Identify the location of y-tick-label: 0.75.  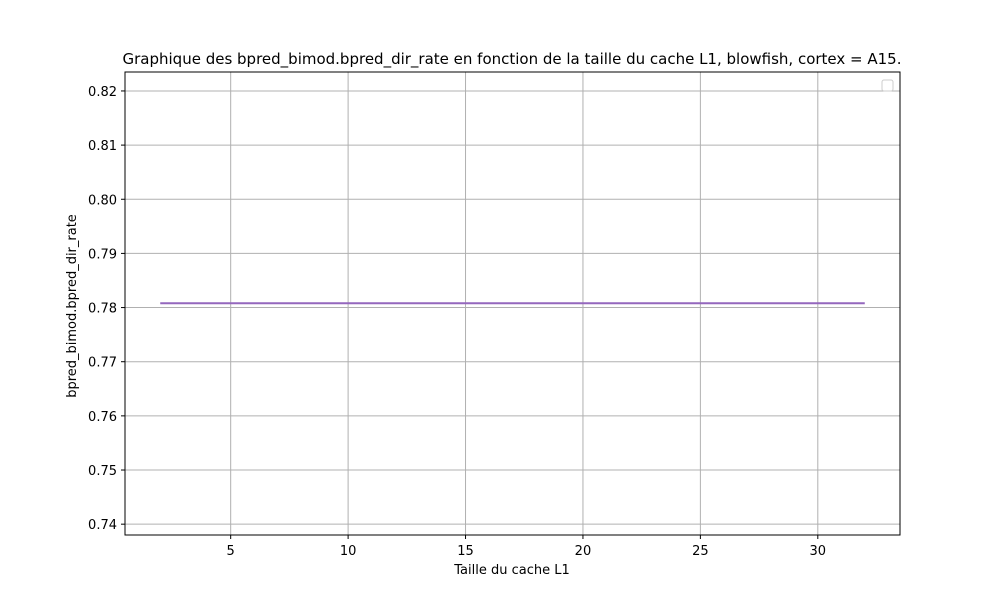
(102, 471).